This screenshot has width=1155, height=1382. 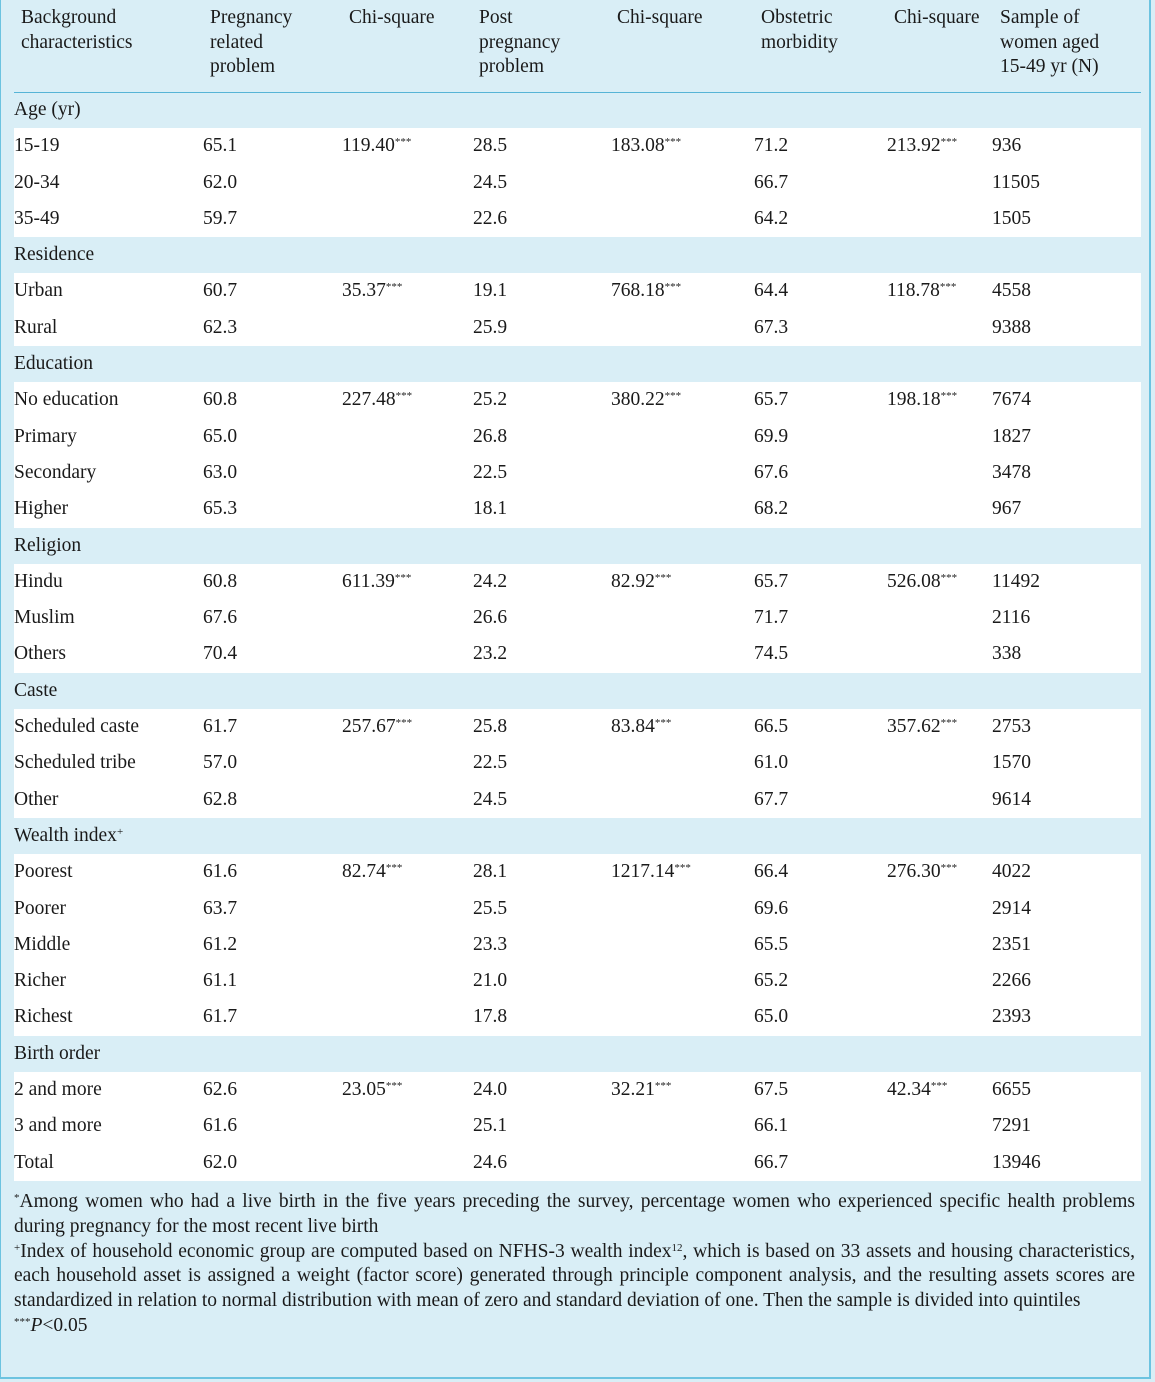 I want to click on obstetric-morbidity-value-text: 66.7, so click(x=771, y=182).